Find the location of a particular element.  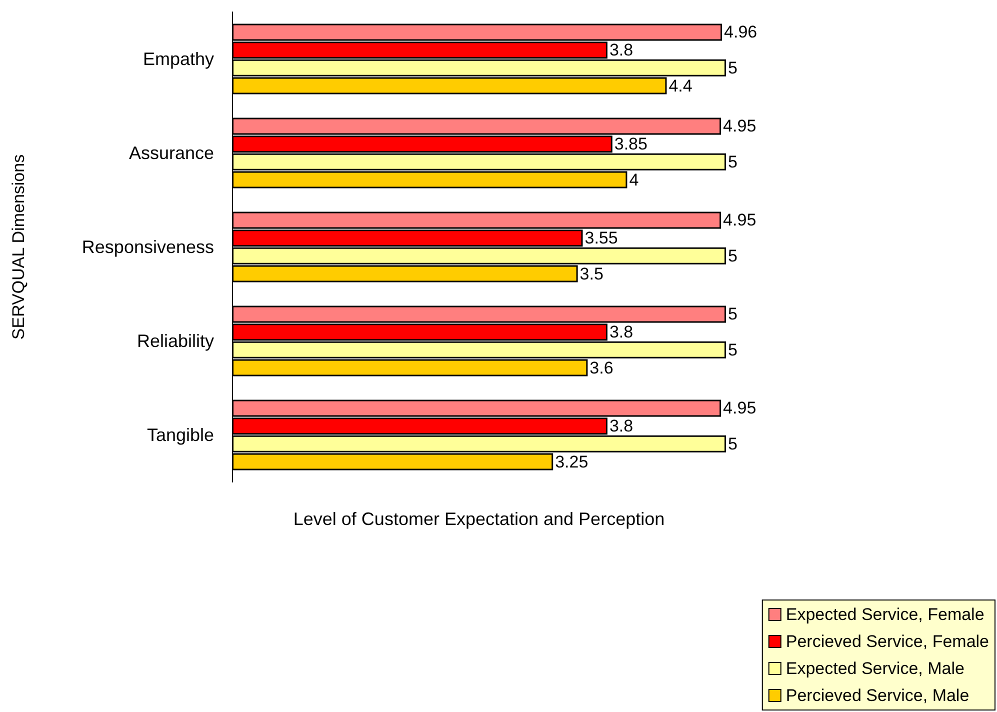

data-label: 4.4 is located at coordinates (680, 86).